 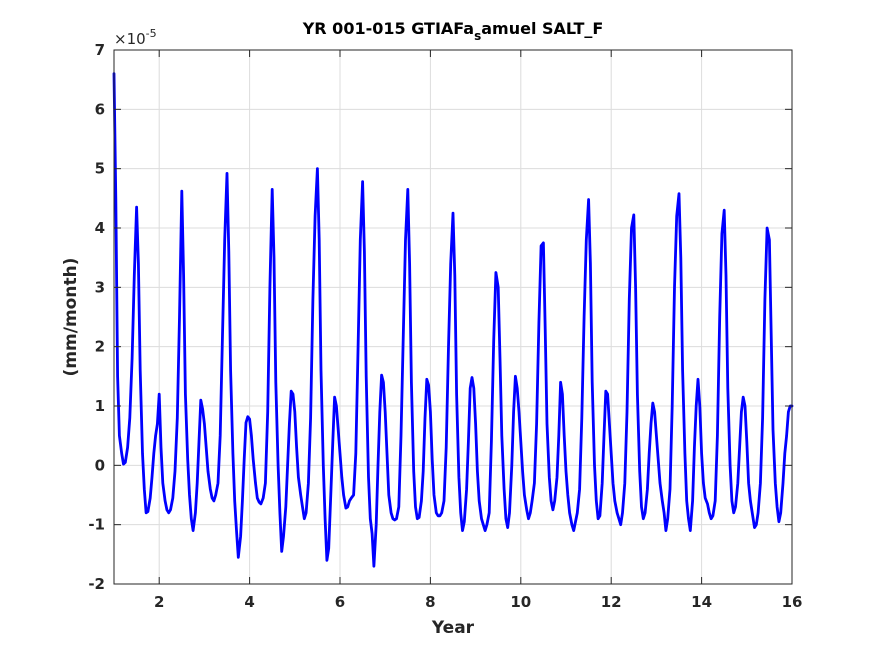 I want to click on x-tick-labels: 2 4 6 8 10 12 14 16, so click(x=478, y=602).